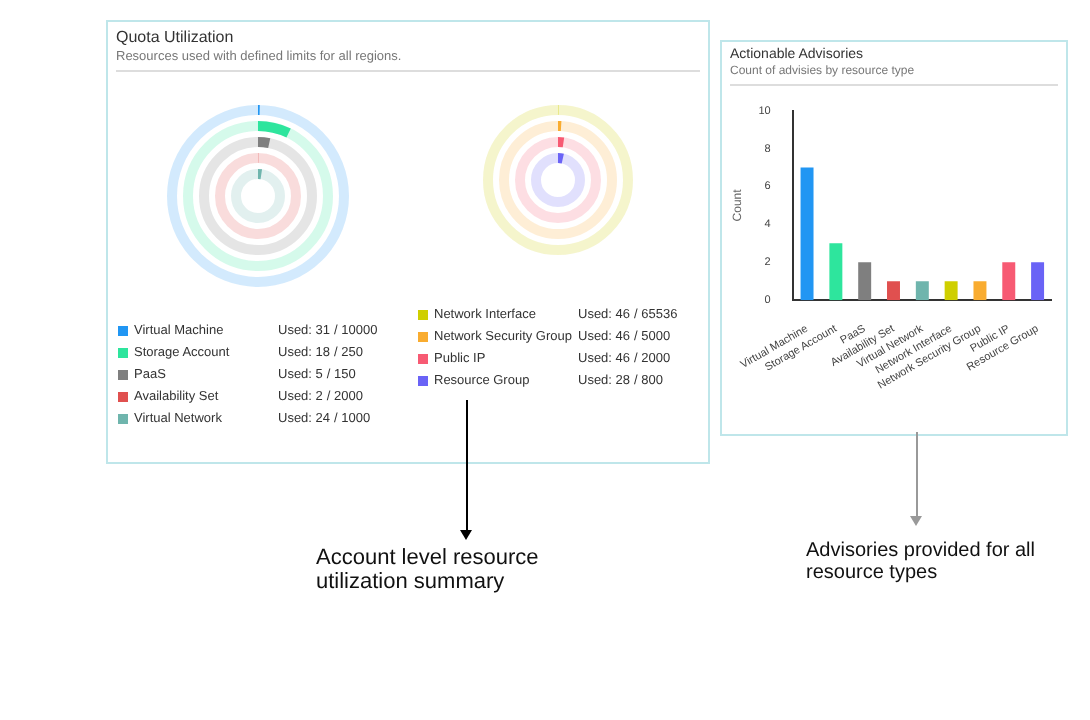 This screenshot has width=1090, height=720. What do you see at coordinates (428, 570) in the screenshot?
I see `text: Account level resource utilization summary` at bounding box center [428, 570].